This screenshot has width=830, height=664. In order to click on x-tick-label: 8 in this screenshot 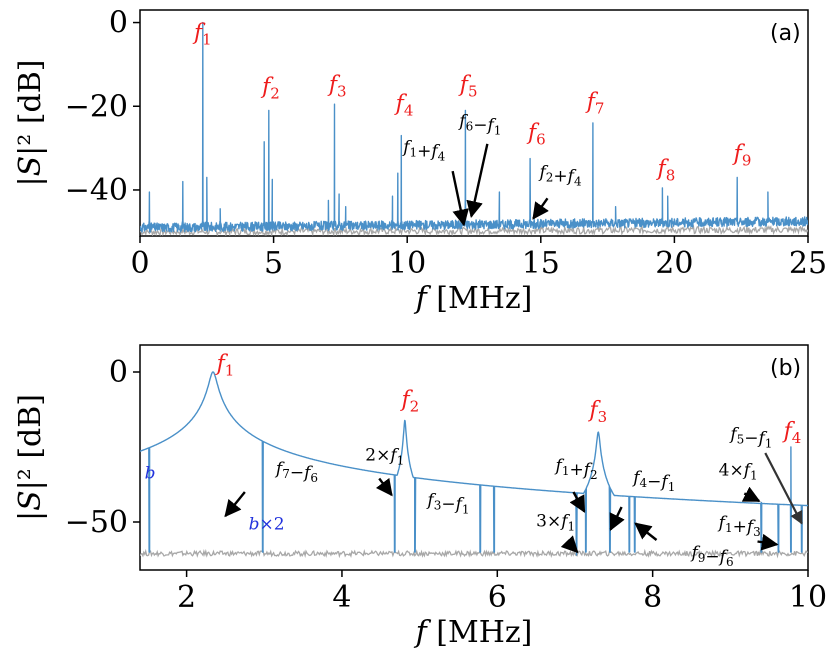, I will do `click(652, 597)`.